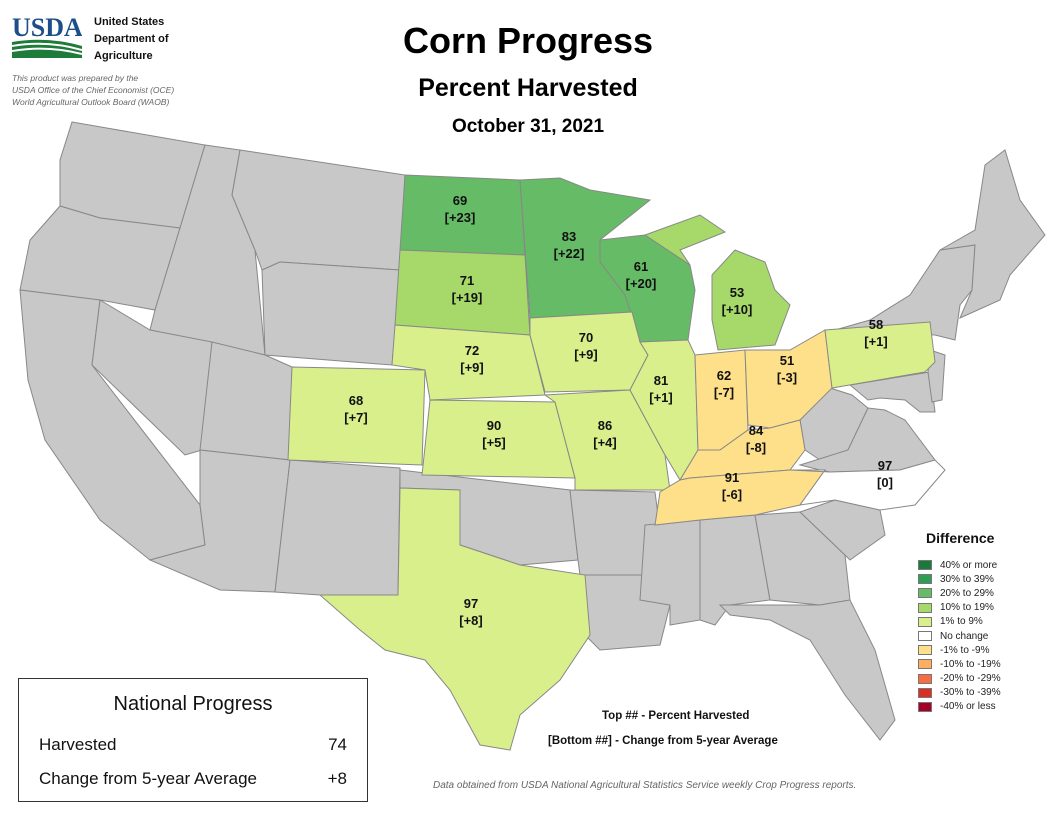  I want to click on usda-logo-mark: USDA, so click(47, 35).